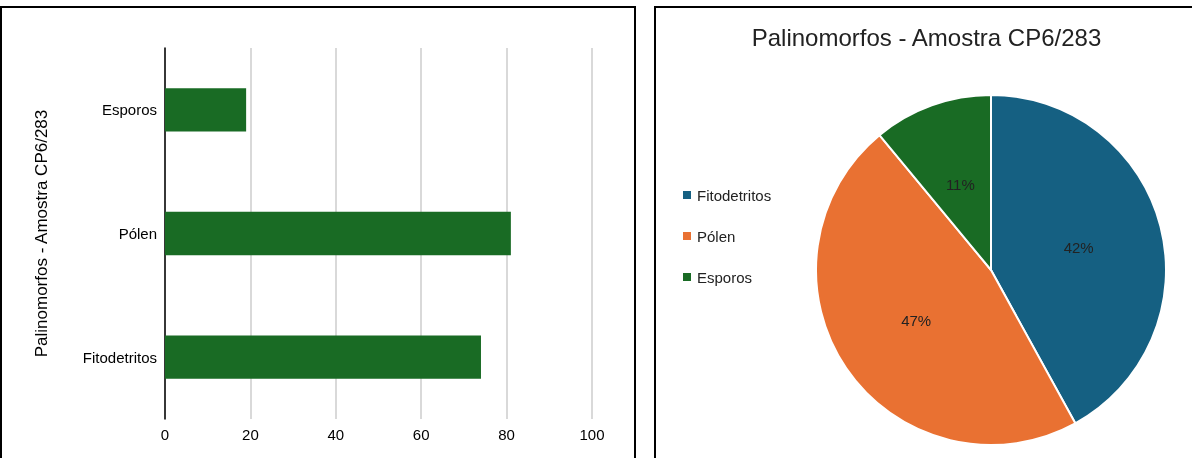 Image resolution: width=1192 pixels, height=458 pixels. I want to click on x-tick-label: 100, so click(592, 434).